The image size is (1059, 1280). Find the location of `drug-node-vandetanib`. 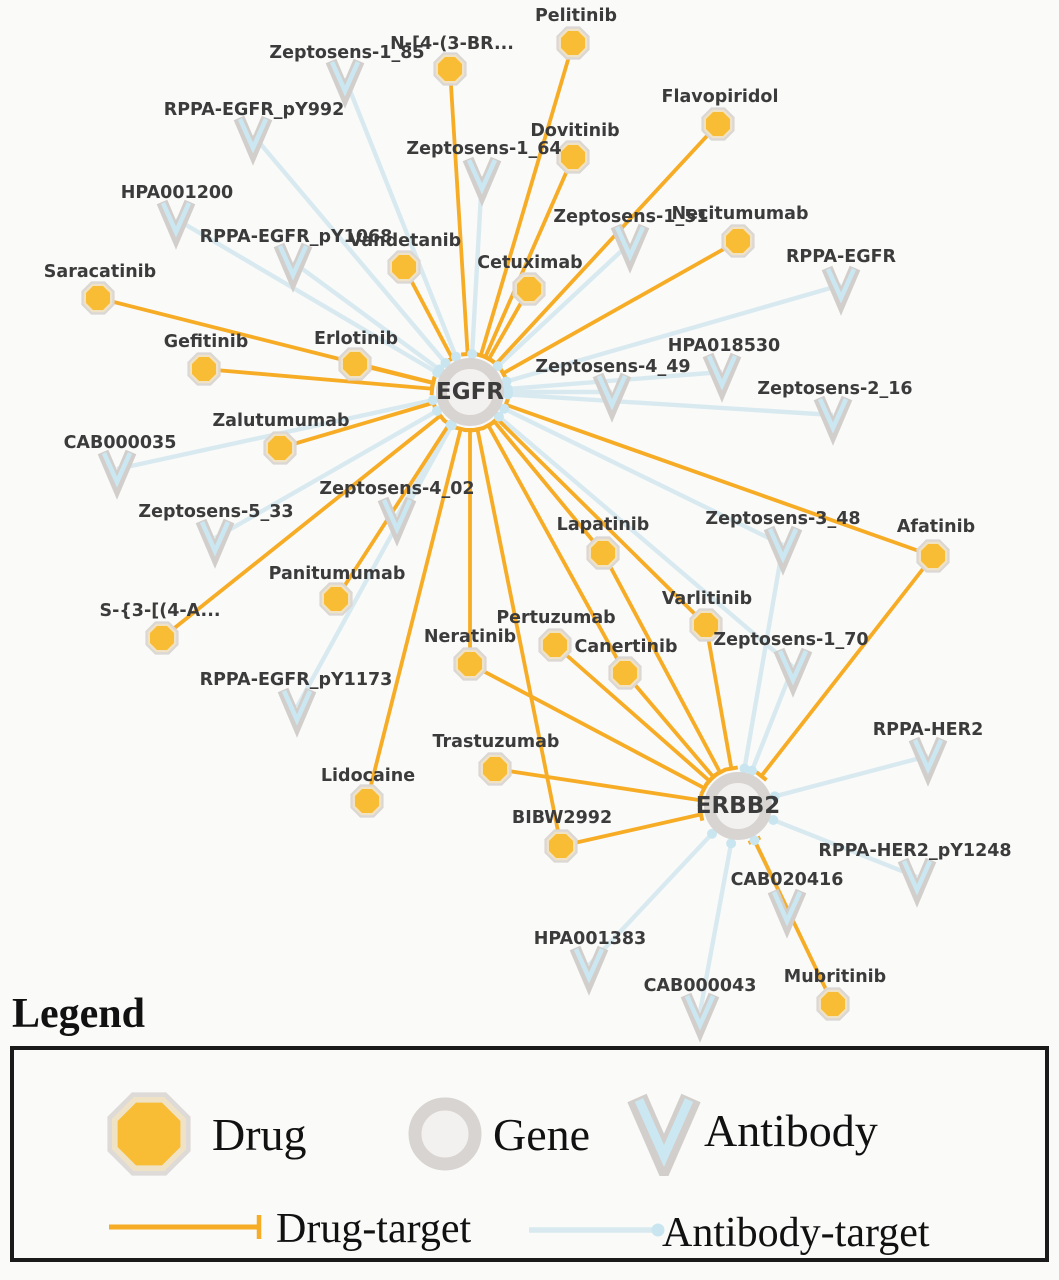

drug-node-vandetanib is located at coordinates (404, 267).